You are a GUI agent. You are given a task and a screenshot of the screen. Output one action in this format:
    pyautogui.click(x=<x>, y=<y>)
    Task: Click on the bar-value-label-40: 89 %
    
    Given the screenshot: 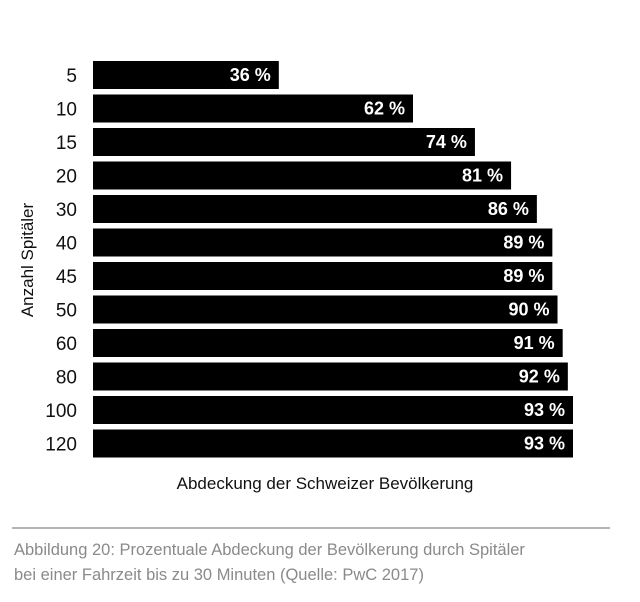 What is the action you would take?
    pyautogui.click(x=523, y=243)
    